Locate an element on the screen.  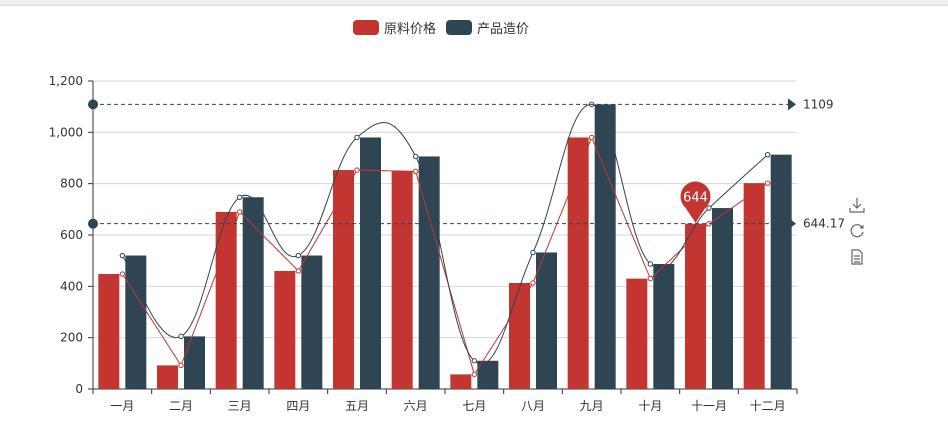
x-tick-label: 十一月 is located at coordinates (709, 406).